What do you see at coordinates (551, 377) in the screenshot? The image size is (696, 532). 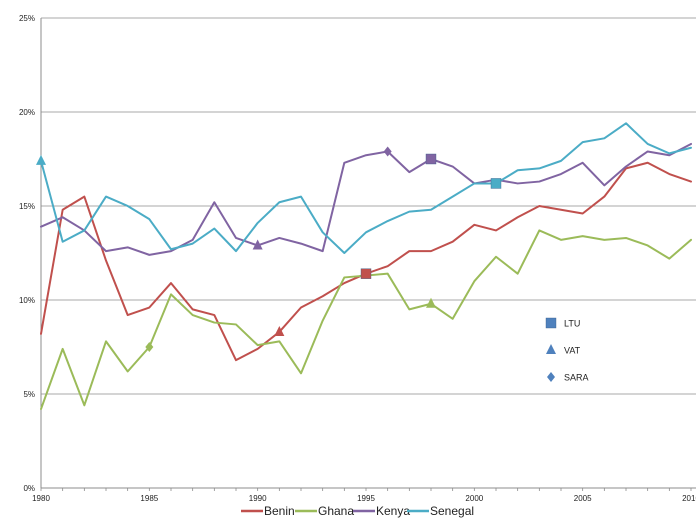 I see `marker-key-sara-icon` at bounding box center [551, 377].